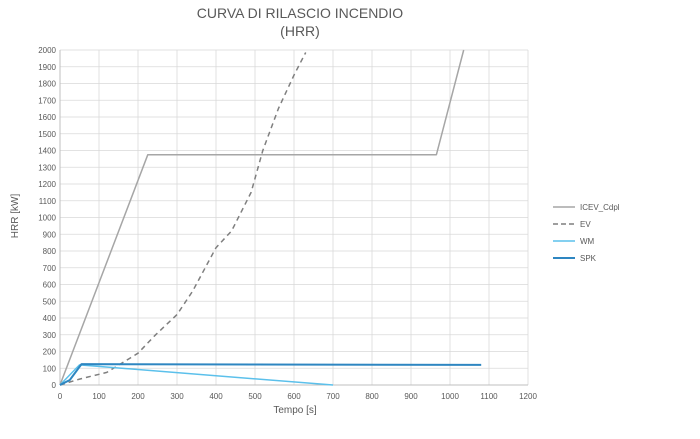 The width and height of the screenshot is (700, 439). Describe the element at coordinates (50, 352) in the screenshot. I see `y-tick-label: 200` at that location.